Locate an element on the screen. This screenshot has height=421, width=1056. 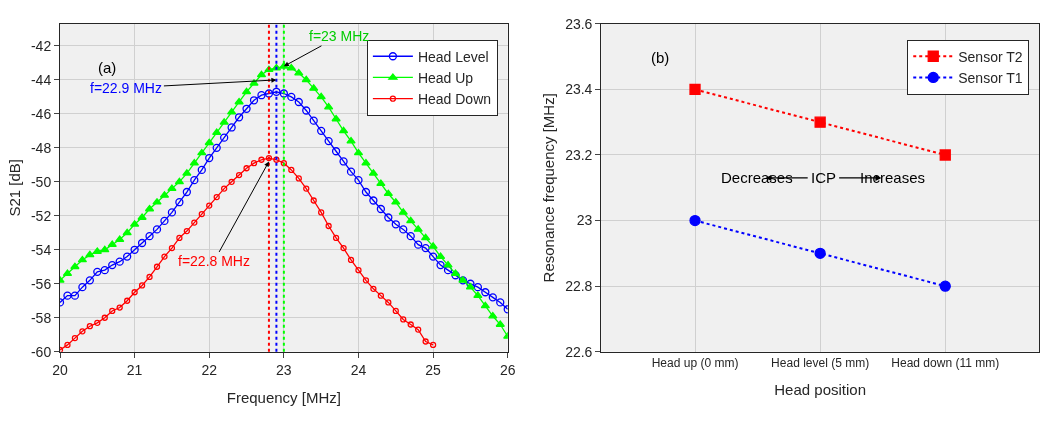
y-tick-label: -42 is located at coordinates (41, 45).